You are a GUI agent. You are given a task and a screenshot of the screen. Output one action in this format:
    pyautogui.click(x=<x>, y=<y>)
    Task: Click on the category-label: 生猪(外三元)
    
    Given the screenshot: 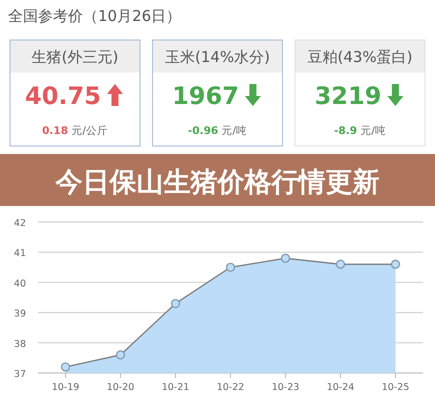 What is the action you would take?
    pyautogui.click(x=75, y=57)
    